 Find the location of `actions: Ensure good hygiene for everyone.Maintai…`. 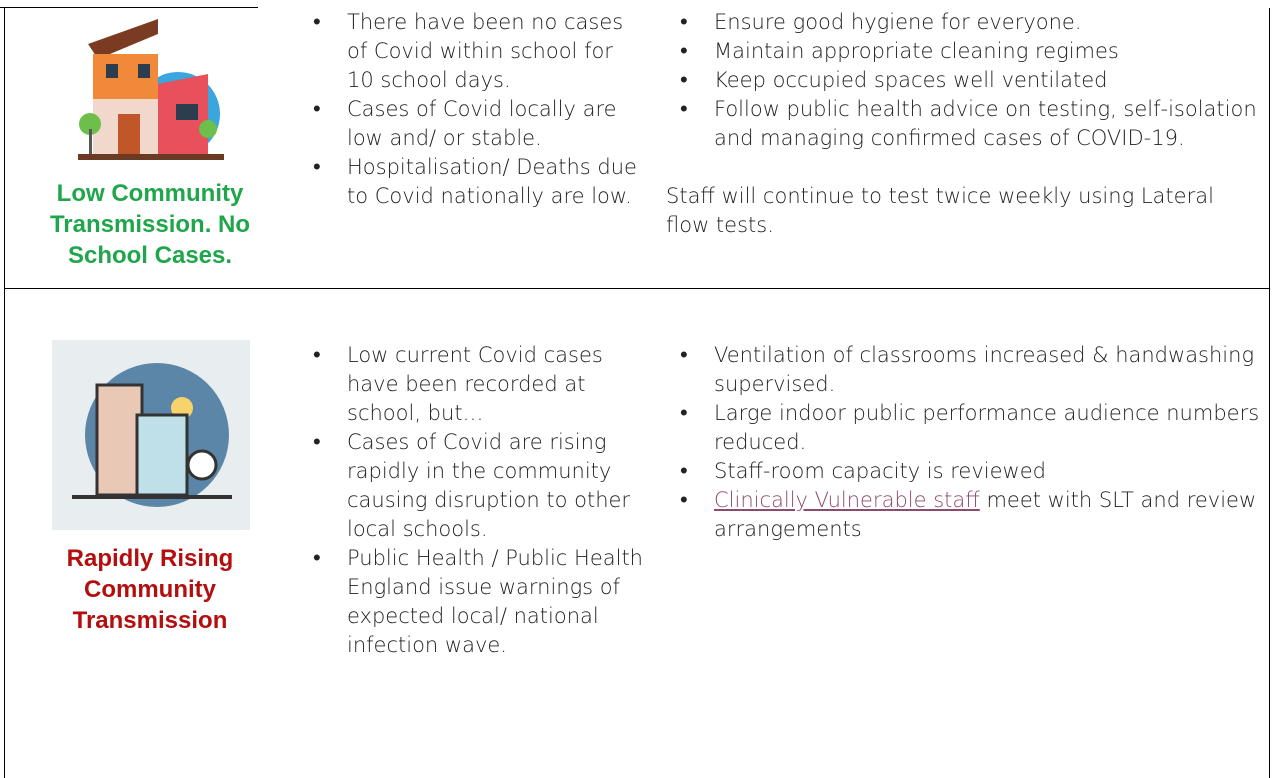

actions: Ensure good hygiene for everyone.Maintai… is located at coordinates (963, 124).